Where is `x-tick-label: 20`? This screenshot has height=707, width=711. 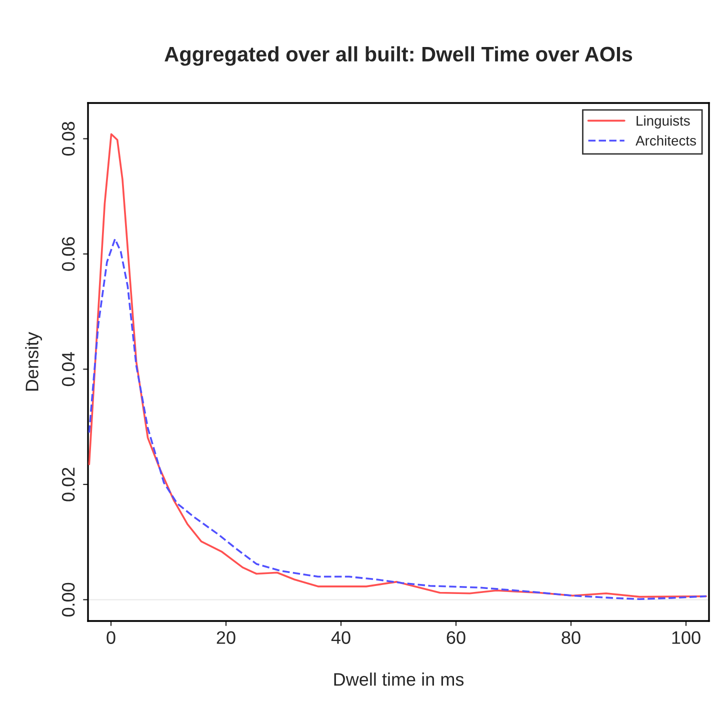 x-tick-label: 20 is located at coordinates (226, 637).